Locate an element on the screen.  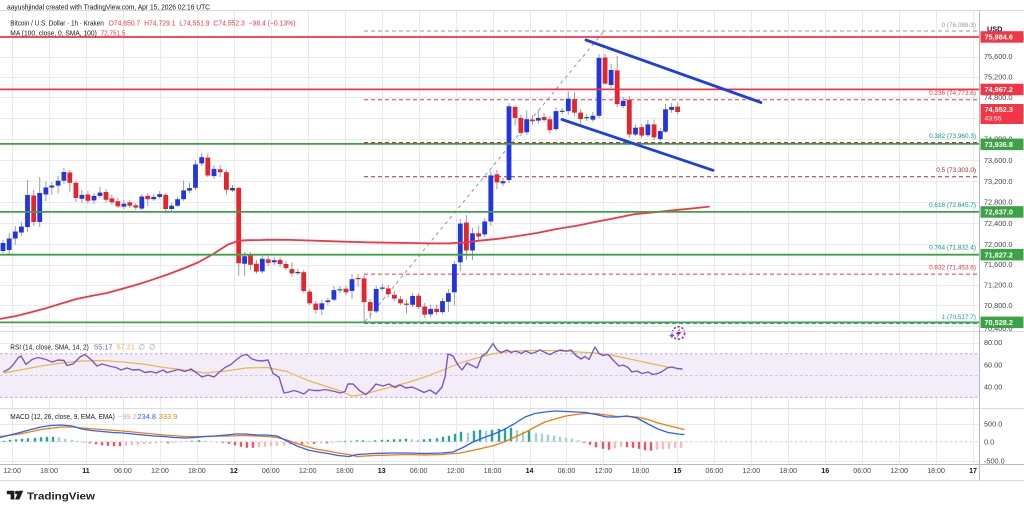
svg-text: 73,936.8 is located at coordinates (999, 144).